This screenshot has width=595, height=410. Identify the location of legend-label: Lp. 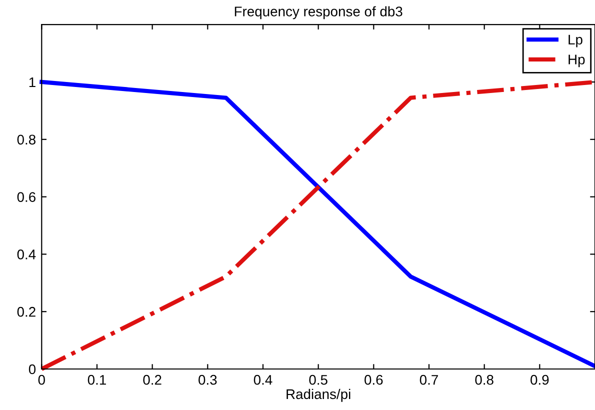
(575, 41).